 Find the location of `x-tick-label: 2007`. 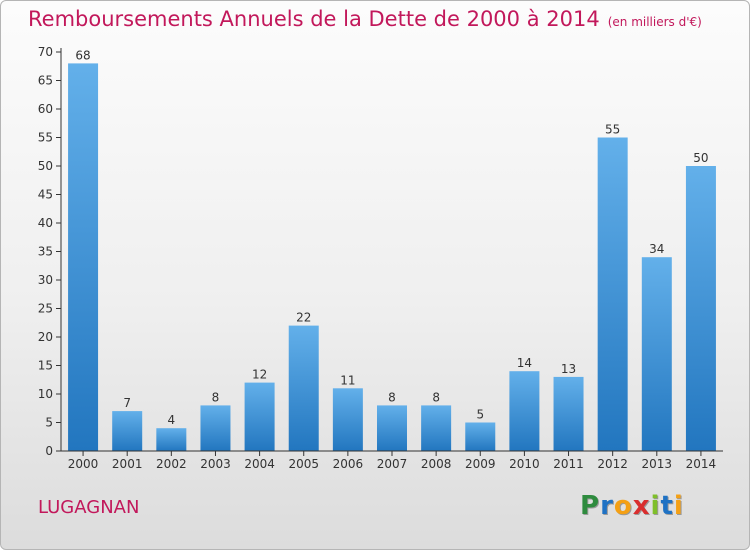

x-tick-label: 2007 is located at coordinates (392, 464).